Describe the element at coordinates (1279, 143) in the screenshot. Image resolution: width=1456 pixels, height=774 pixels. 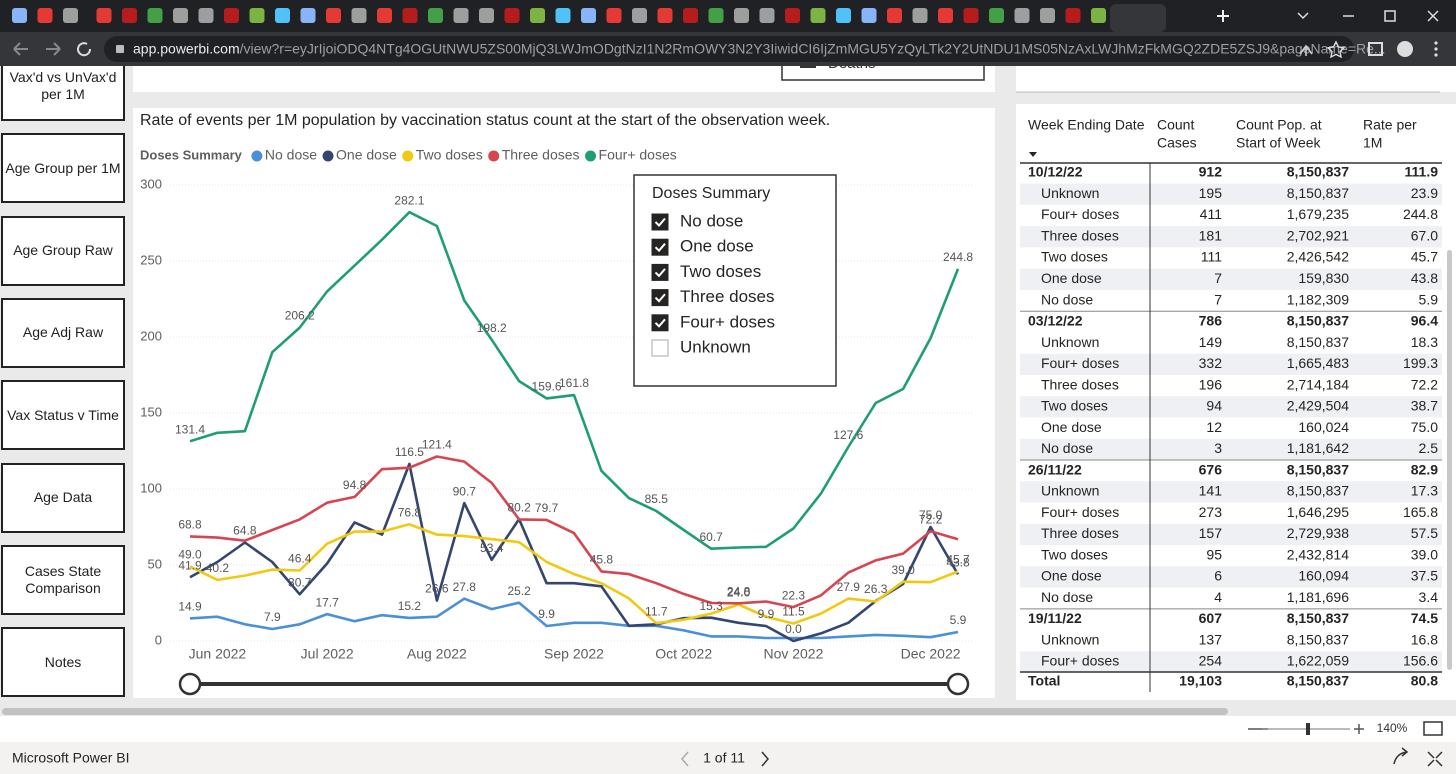
I see `column-header: Start of Week` at that location.